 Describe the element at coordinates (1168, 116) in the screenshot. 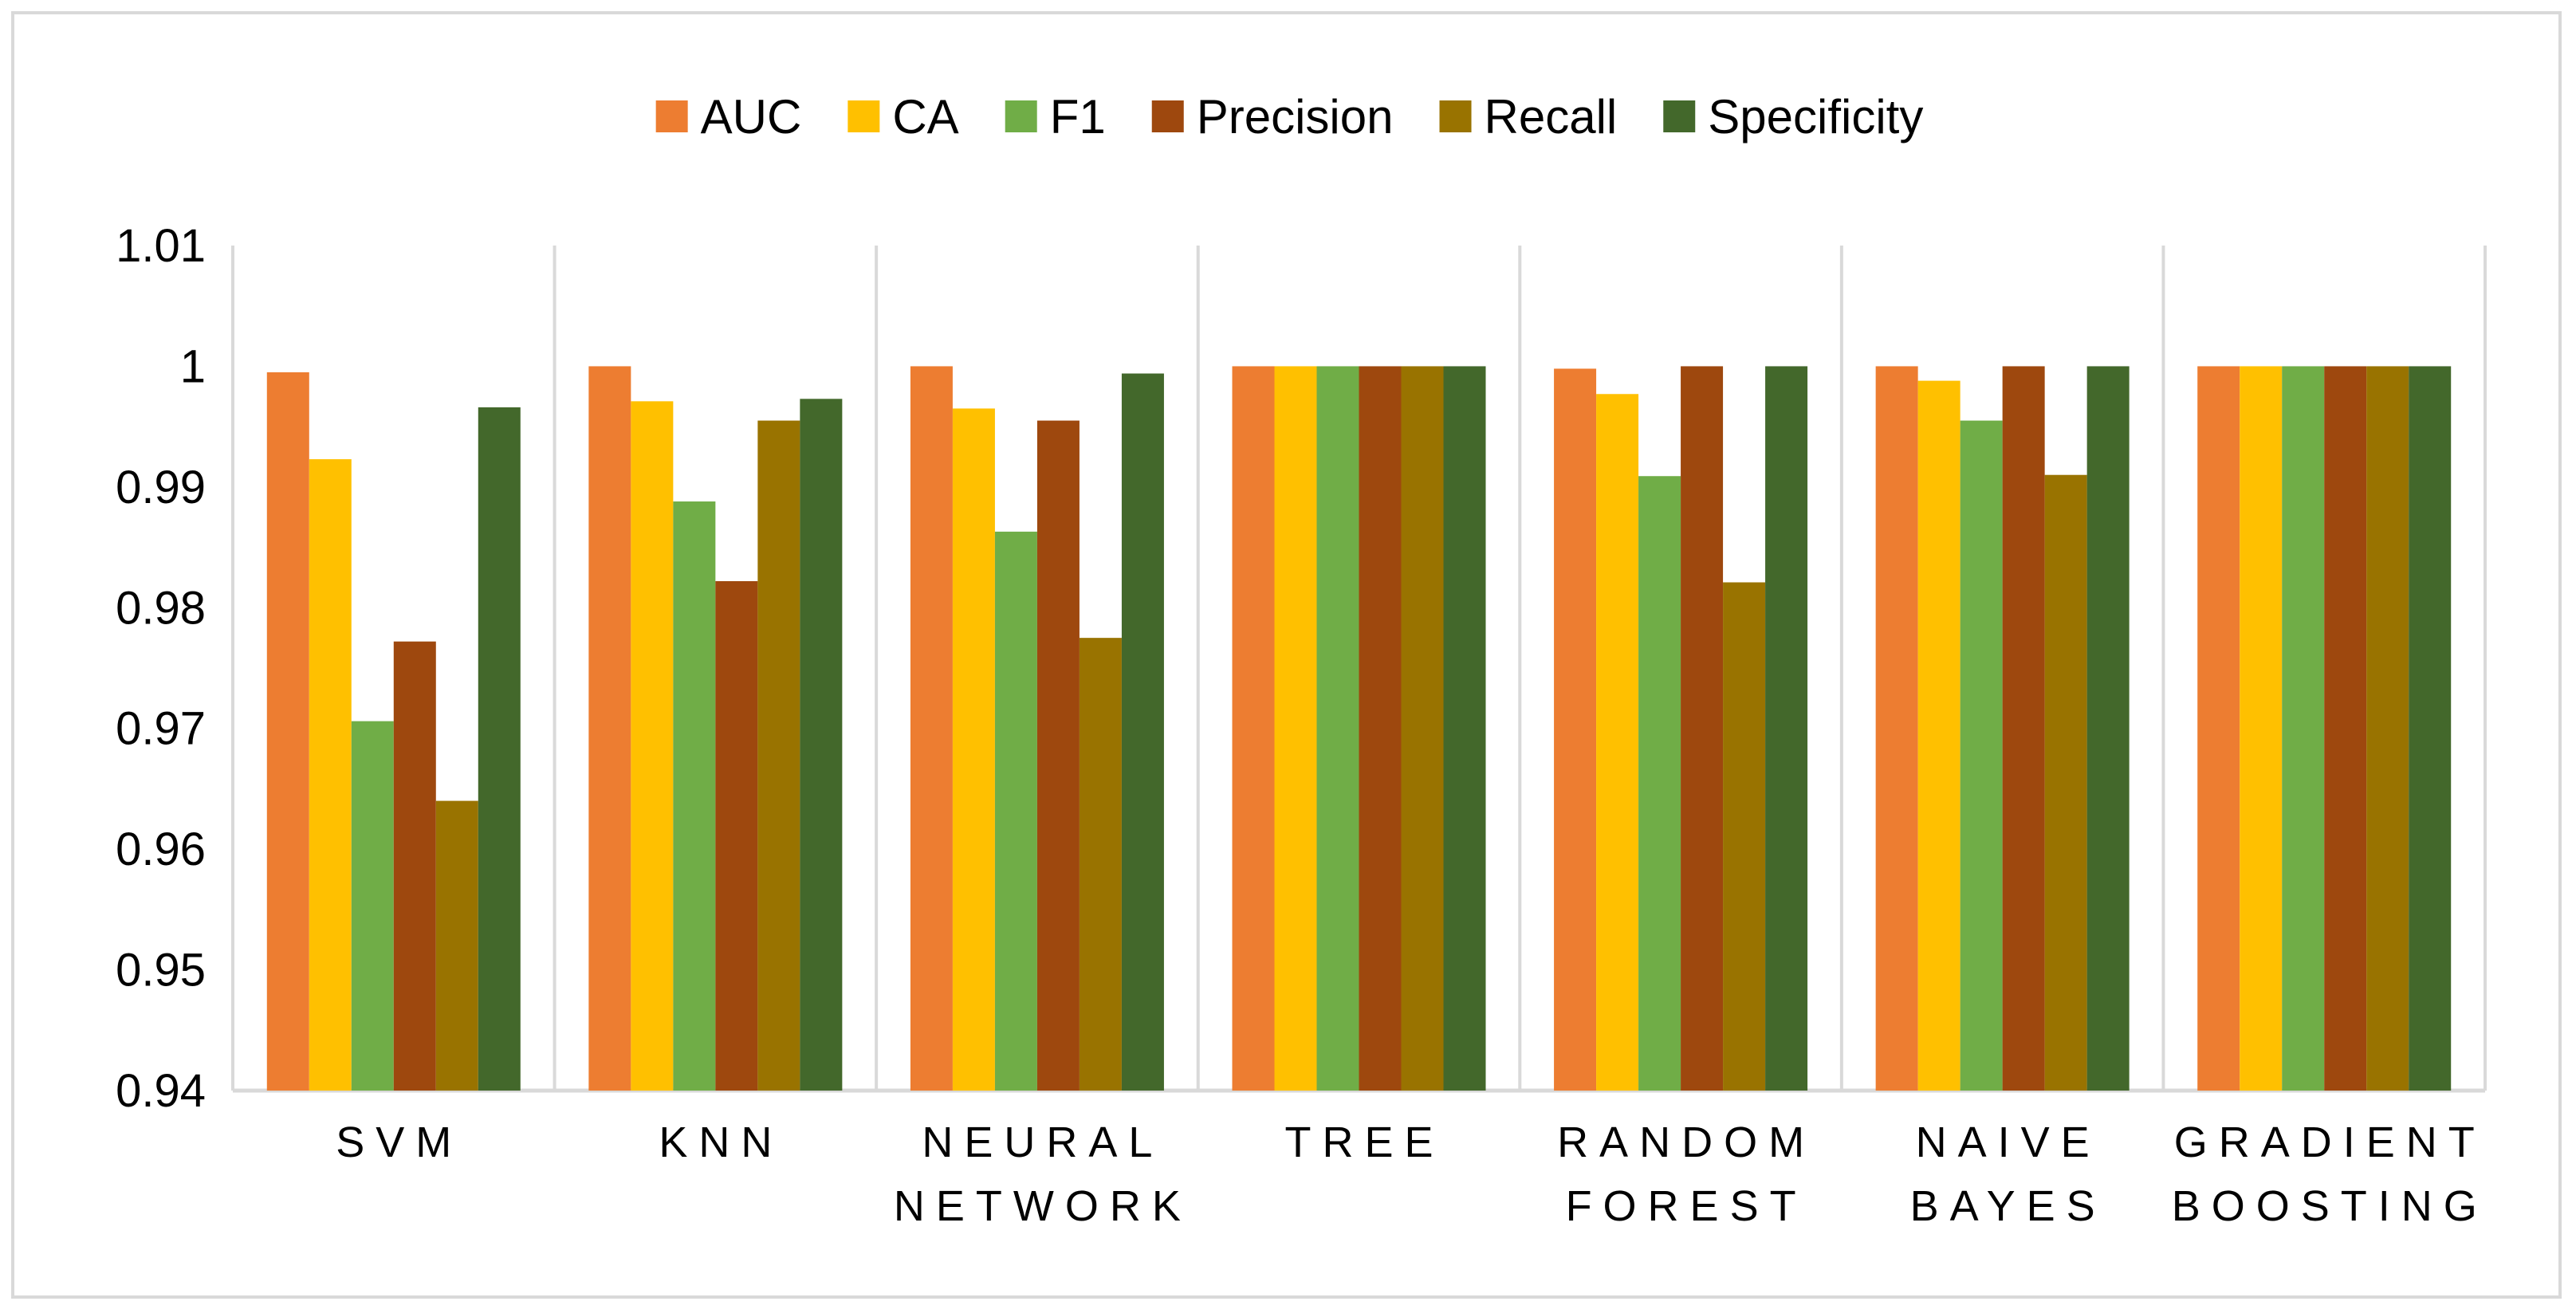

I see `legend-swatch-precision` at that location.